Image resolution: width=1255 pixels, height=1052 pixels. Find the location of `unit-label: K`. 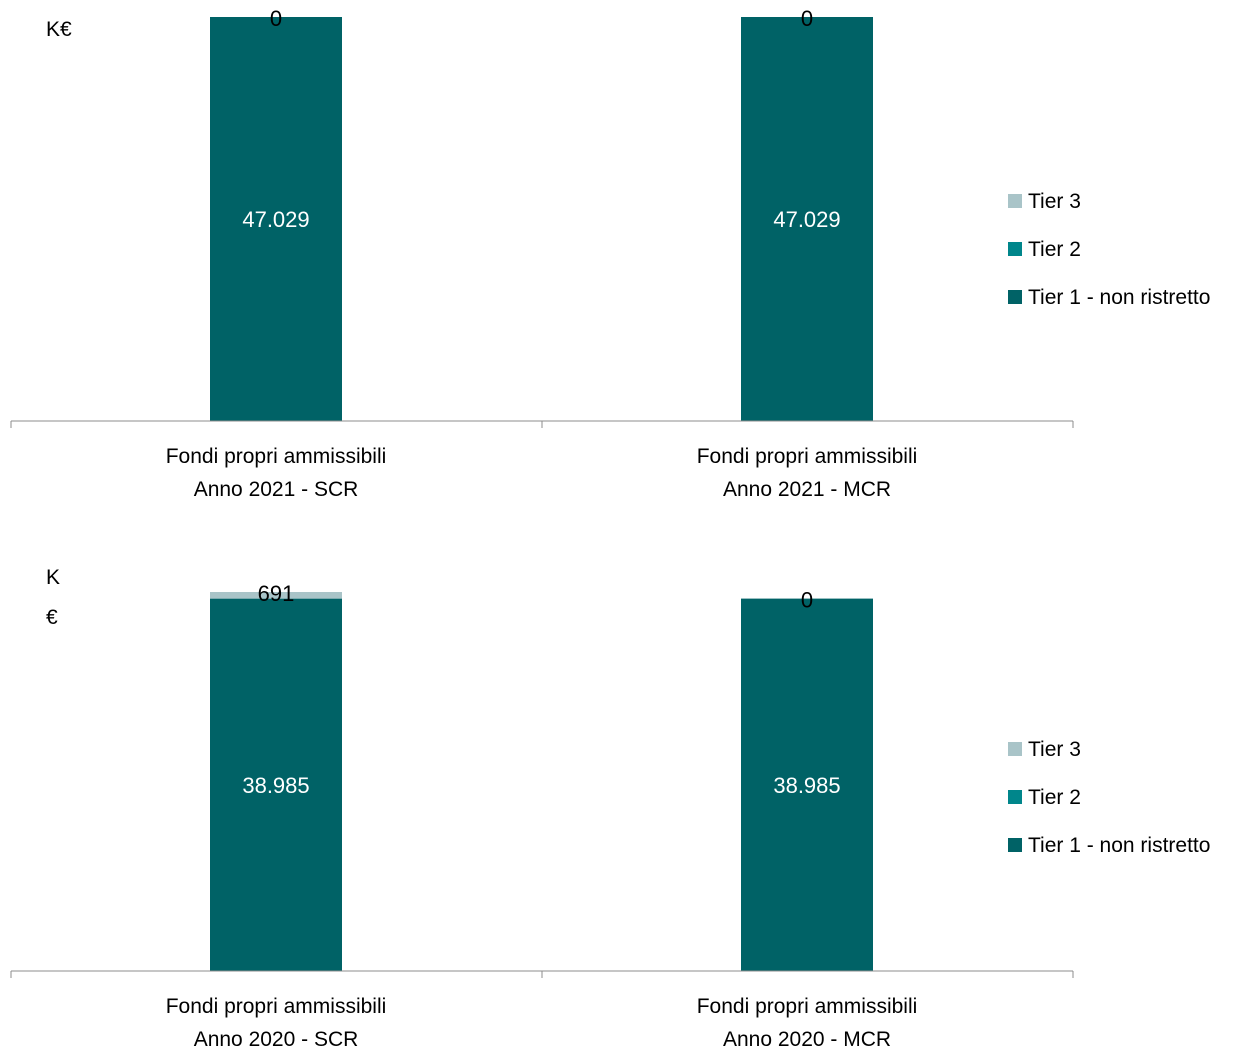

unit-label: K is located at coordinates (53, 577).